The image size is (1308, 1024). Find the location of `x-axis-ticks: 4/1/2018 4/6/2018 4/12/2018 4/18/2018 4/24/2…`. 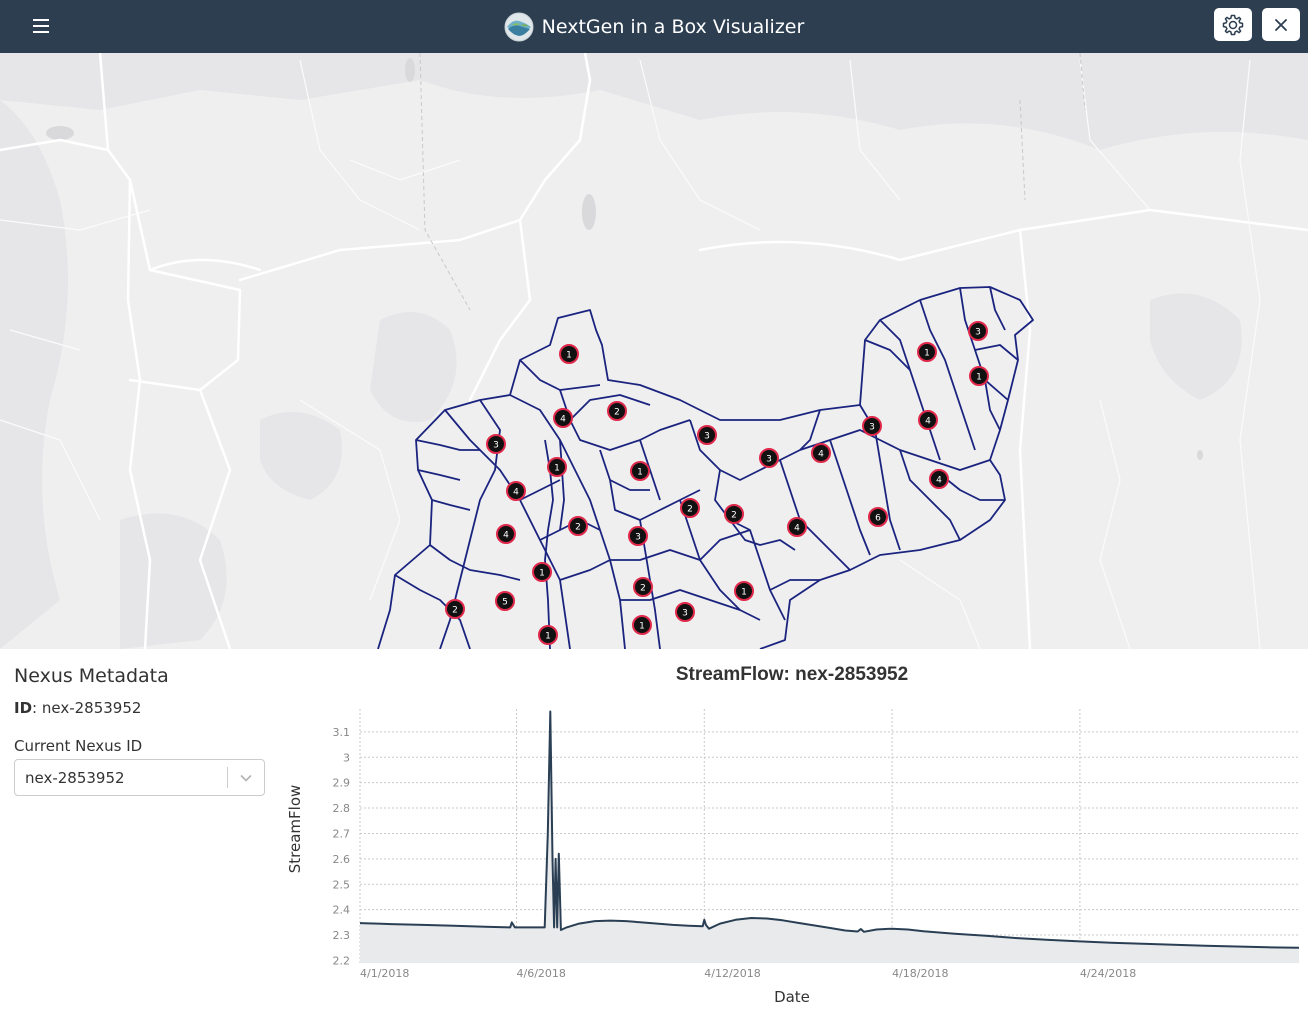

x-axis-ticks: 4/1/2018 4/6/2018 4/12/2018 4/18/2018 4/24/2… is located at coordinates (748, 973).